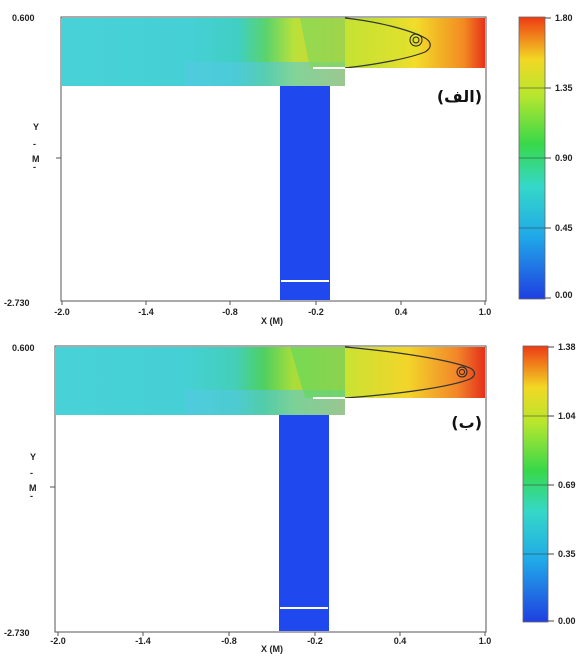 This screenshot has height=660, width=588. Describe the element at coordinates (567, 416) in the screenshot. I see `colorbar-tick: 1.04` at that location.